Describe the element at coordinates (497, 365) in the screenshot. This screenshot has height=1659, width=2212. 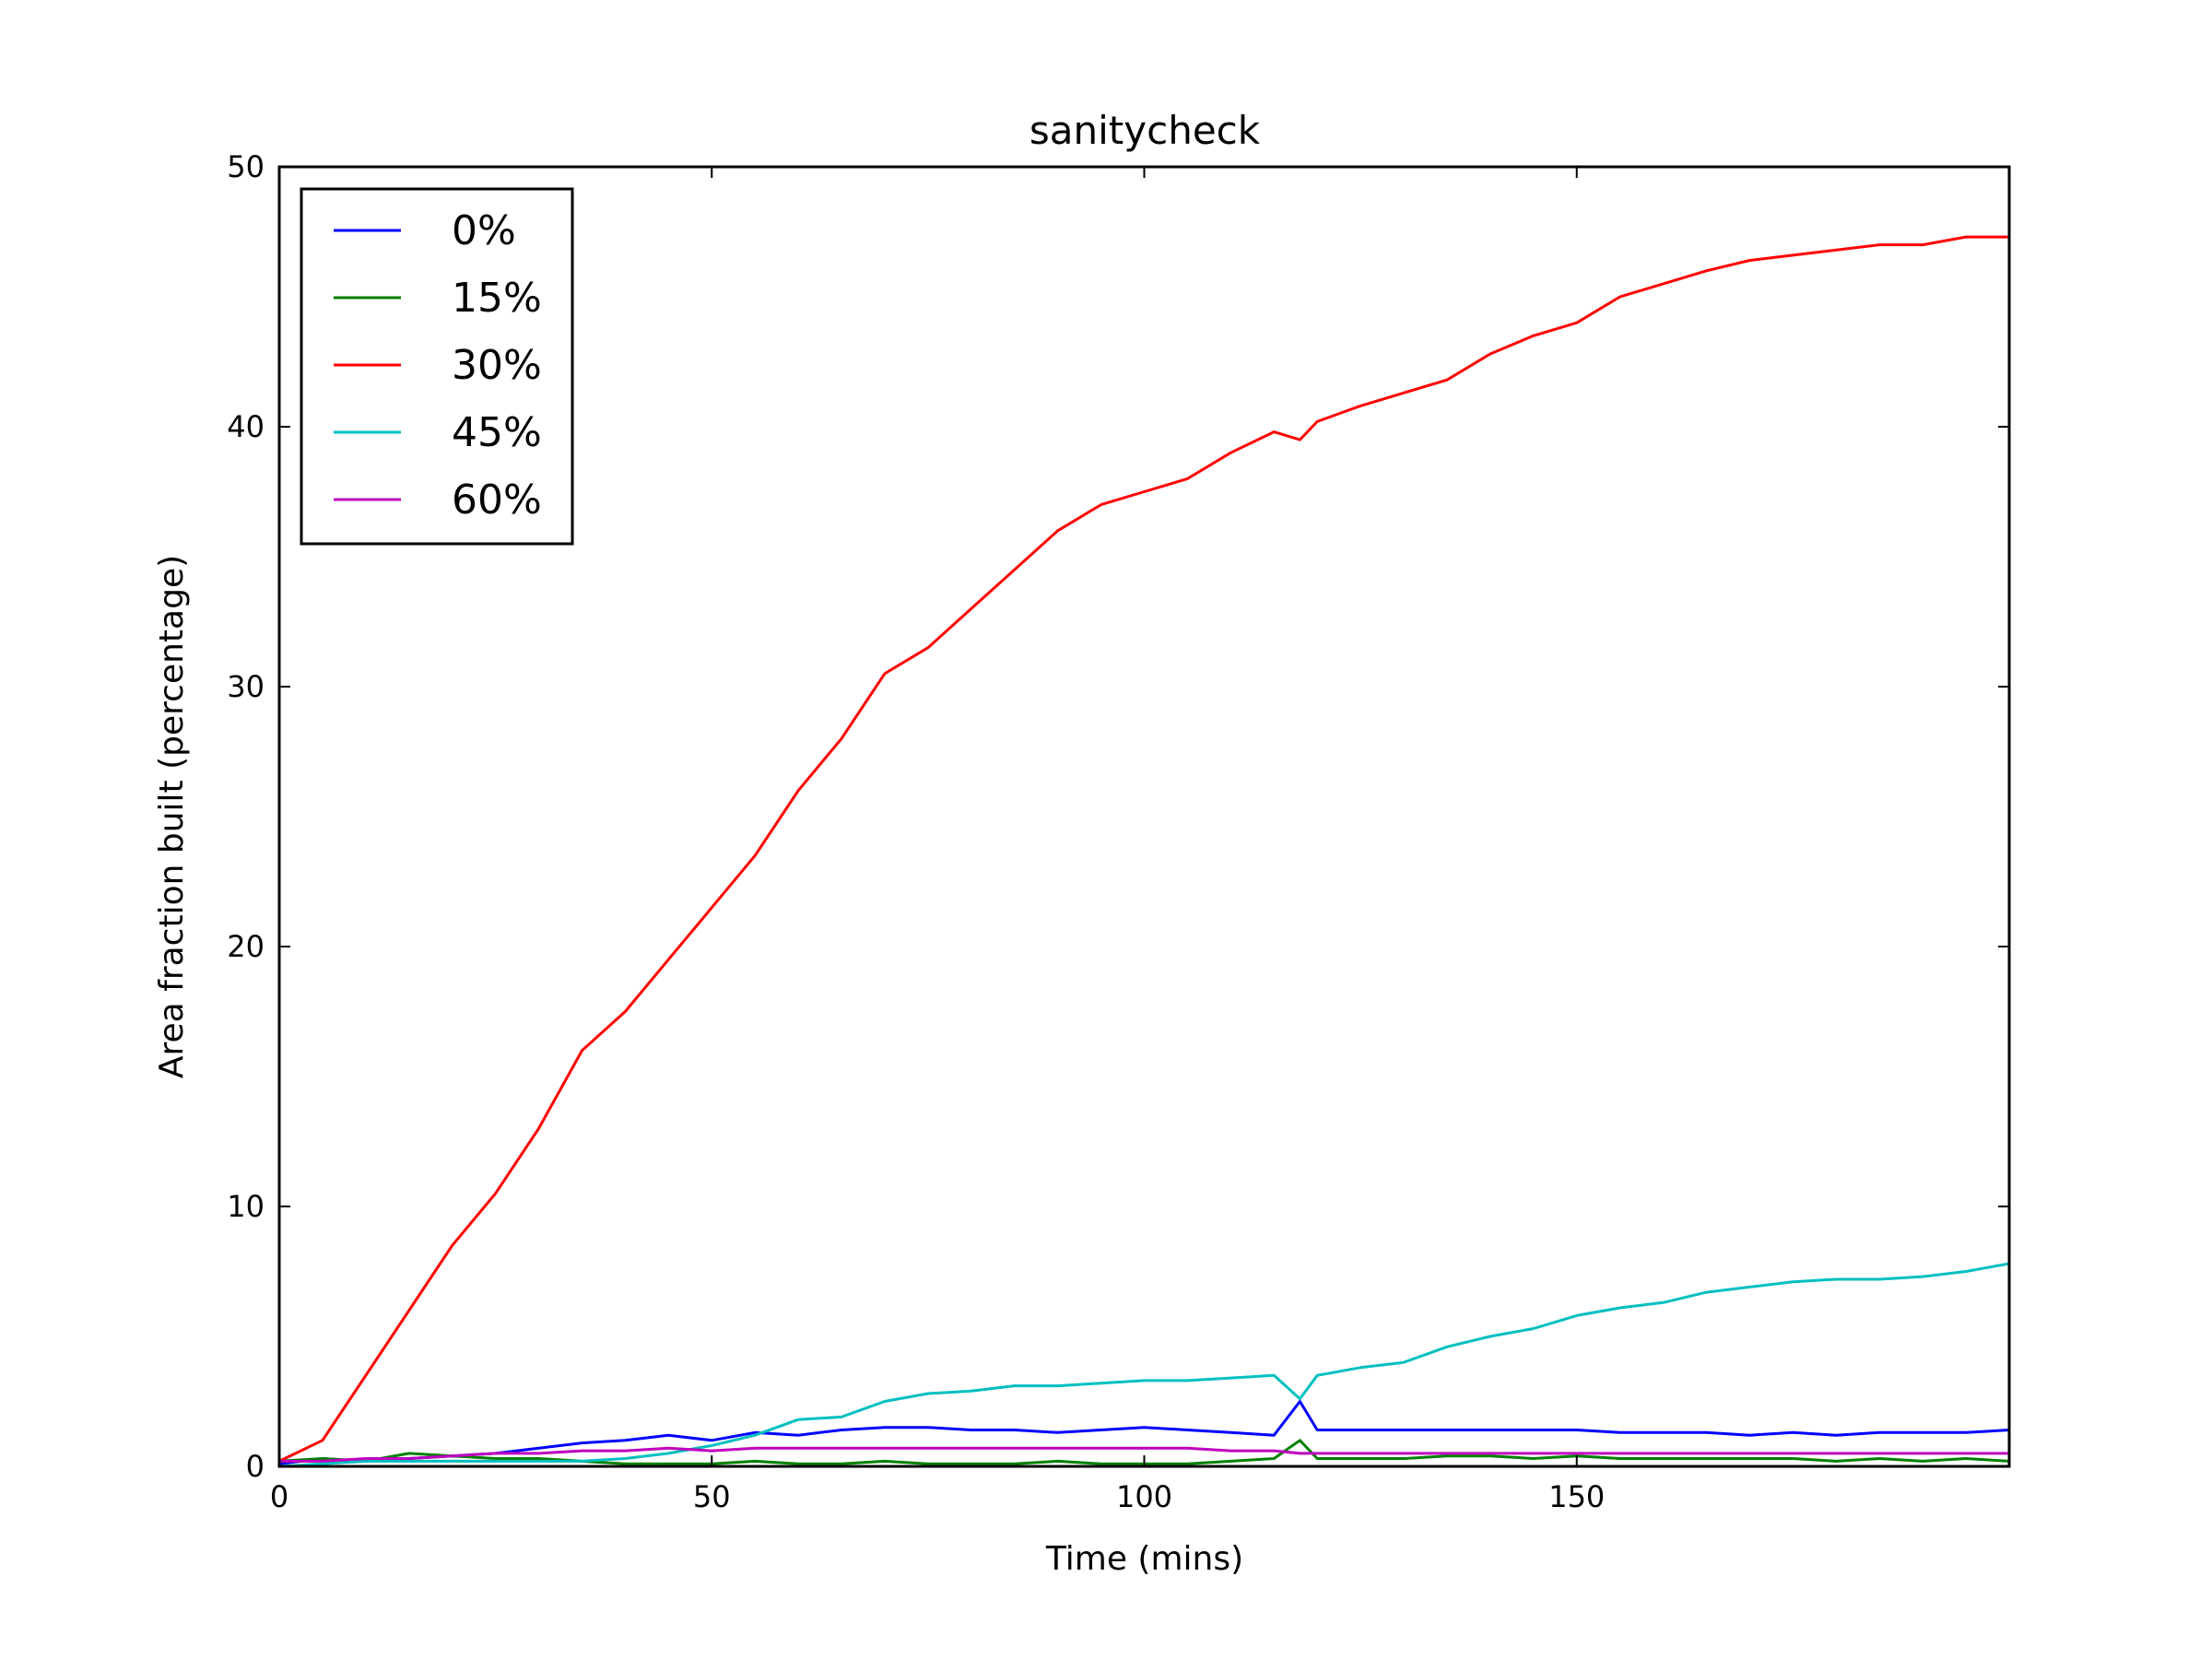
I see `legend-label-2: 30%` at that location.